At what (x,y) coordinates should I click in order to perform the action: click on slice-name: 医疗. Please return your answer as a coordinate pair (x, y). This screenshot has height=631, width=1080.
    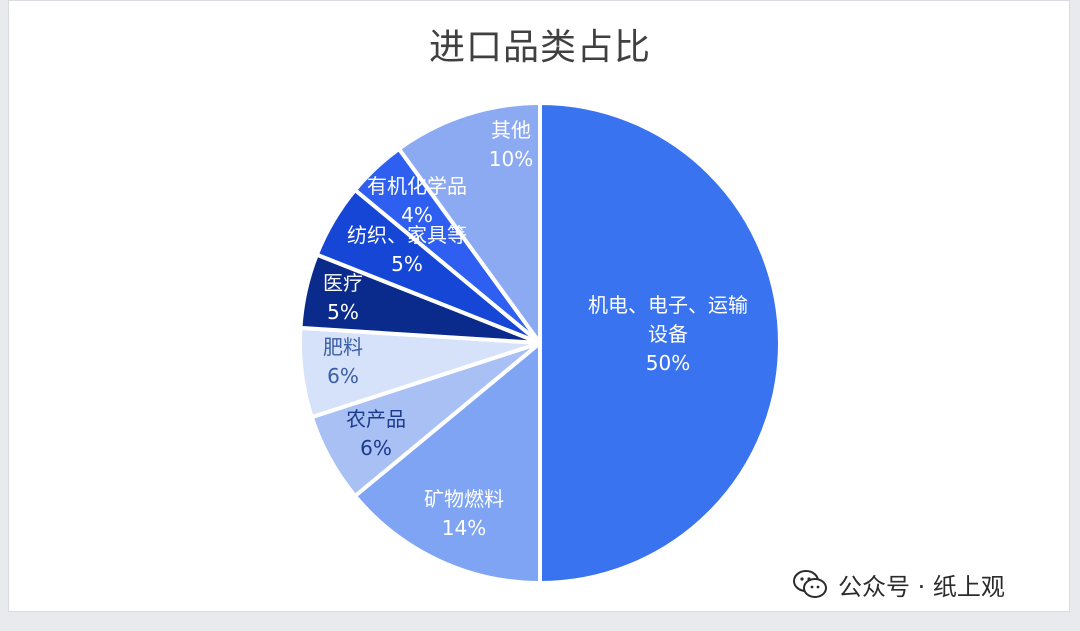
    Looking at the image, I should click on (343, 283).